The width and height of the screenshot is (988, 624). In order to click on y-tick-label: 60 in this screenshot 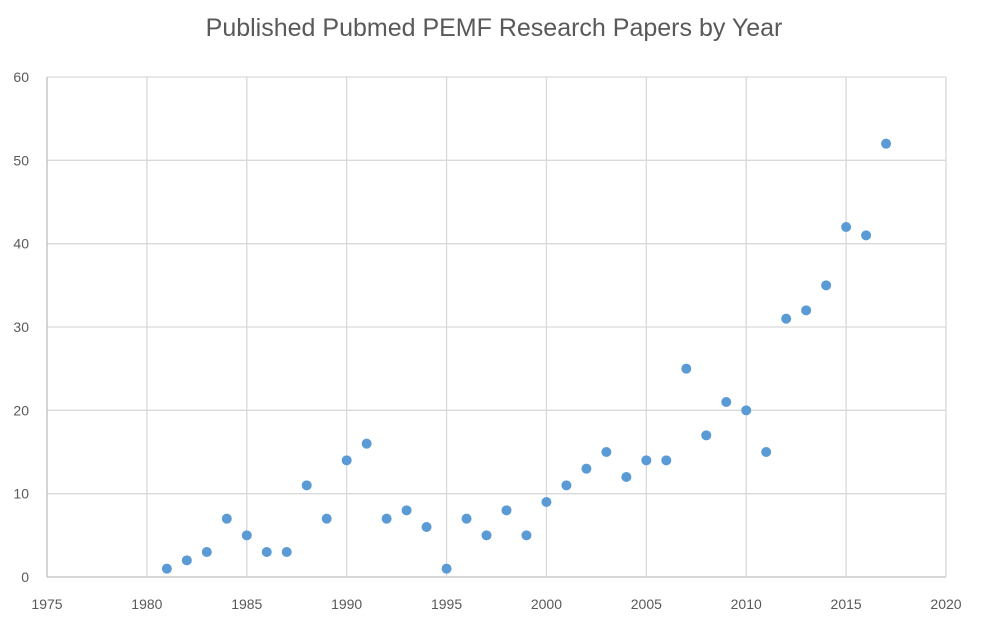, I will do `click(21, 77)`.